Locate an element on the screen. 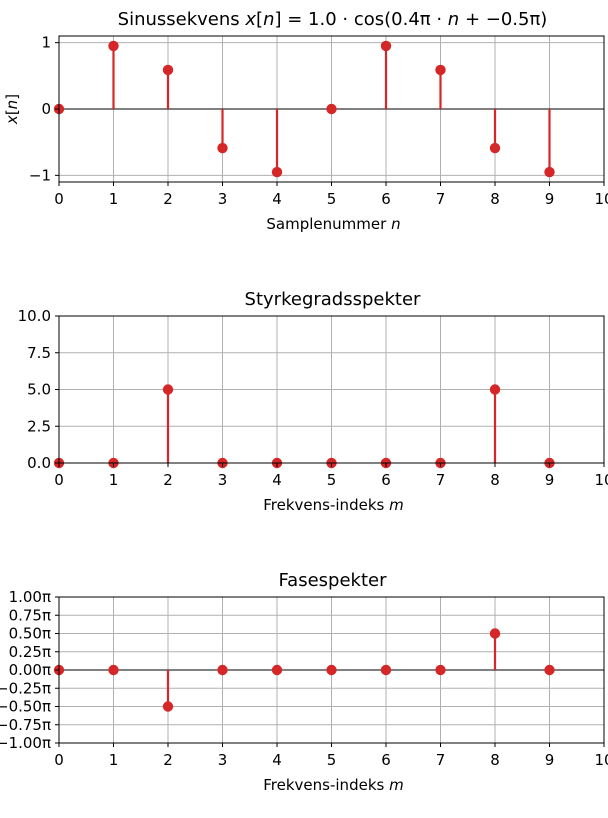 This screenshot has width=608, height=818. chart-title: Fasespekter is located at coordinates (332, 580).